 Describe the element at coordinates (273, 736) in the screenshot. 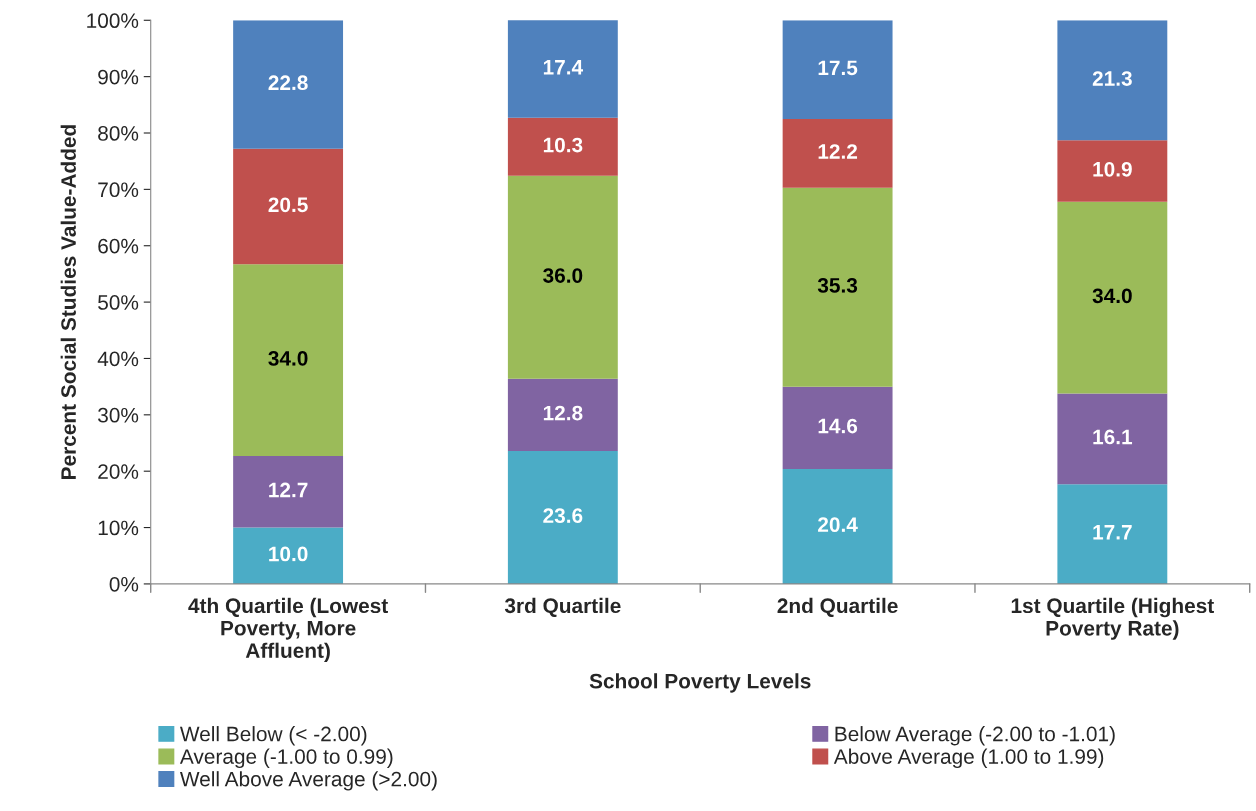

I see `legend-label: Well Below (< -2.00)` at that location.